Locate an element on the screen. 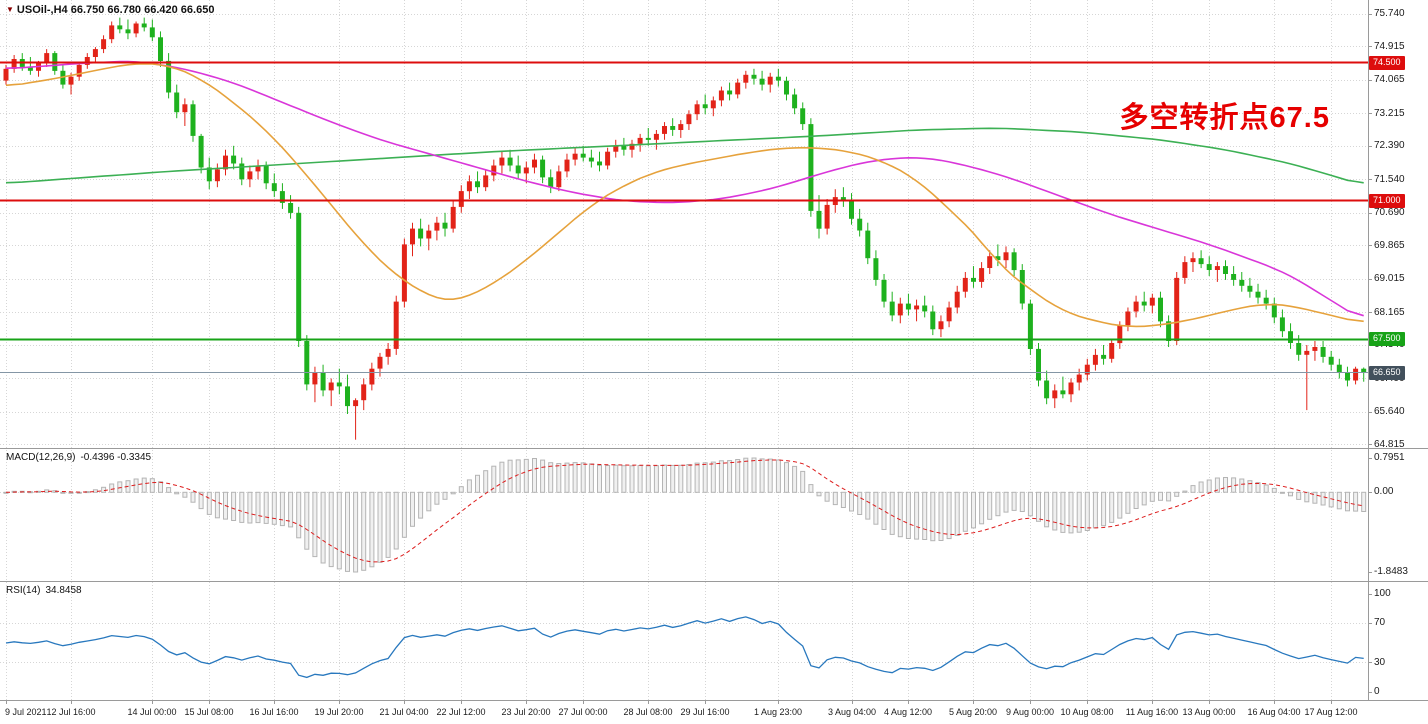  time-tick-label: 9 Jul 2021 is located at coordinates (26, 712).